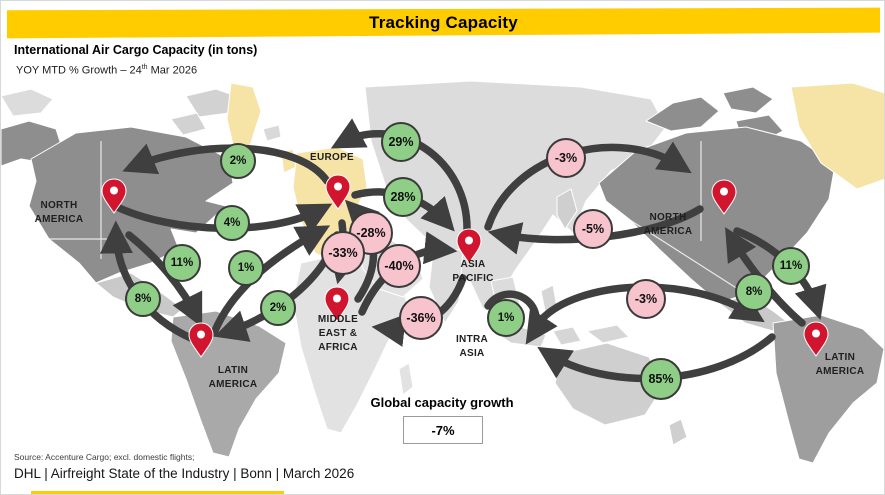  Describe the element at coordinates (338, 192) in the screenshot. I see `pin-europe` at that location.